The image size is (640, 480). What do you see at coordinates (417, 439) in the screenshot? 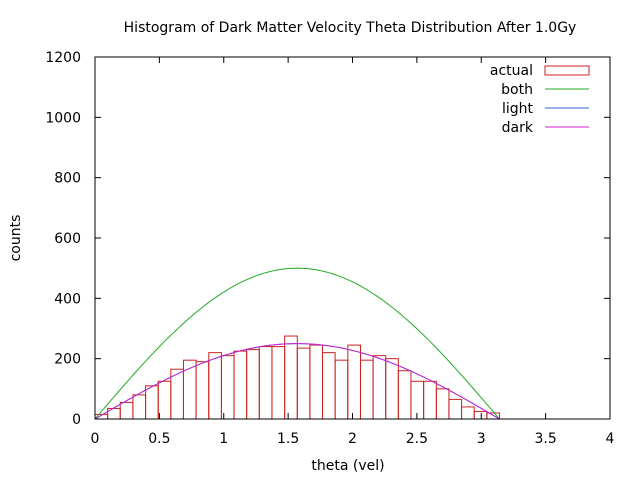
I see `x-tick-label: 2.5` at bounding box center [417, 439].